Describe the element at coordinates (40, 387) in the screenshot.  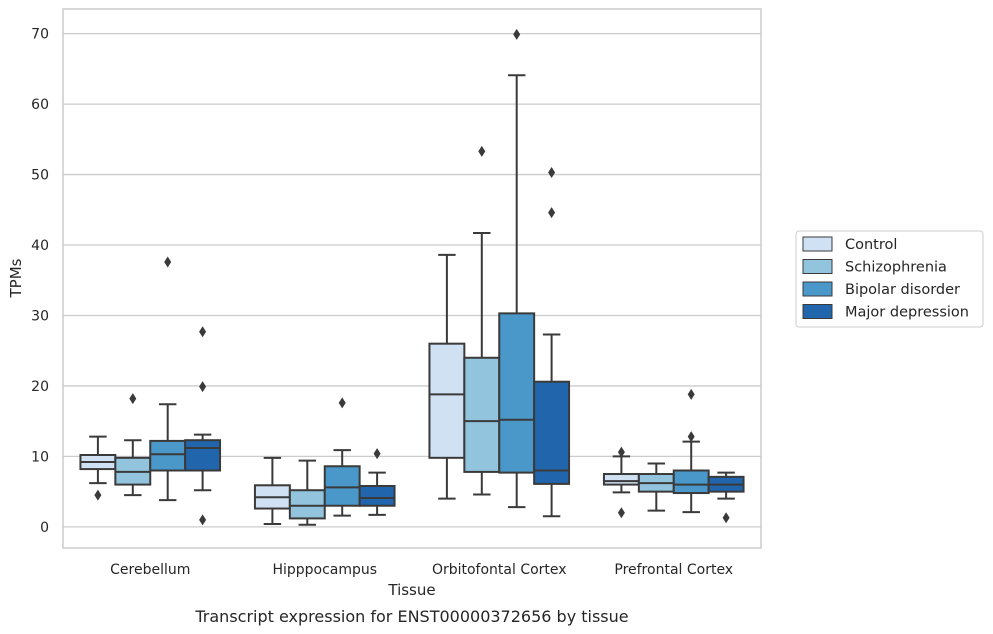
I see `y-tick-label: 20` at that location.